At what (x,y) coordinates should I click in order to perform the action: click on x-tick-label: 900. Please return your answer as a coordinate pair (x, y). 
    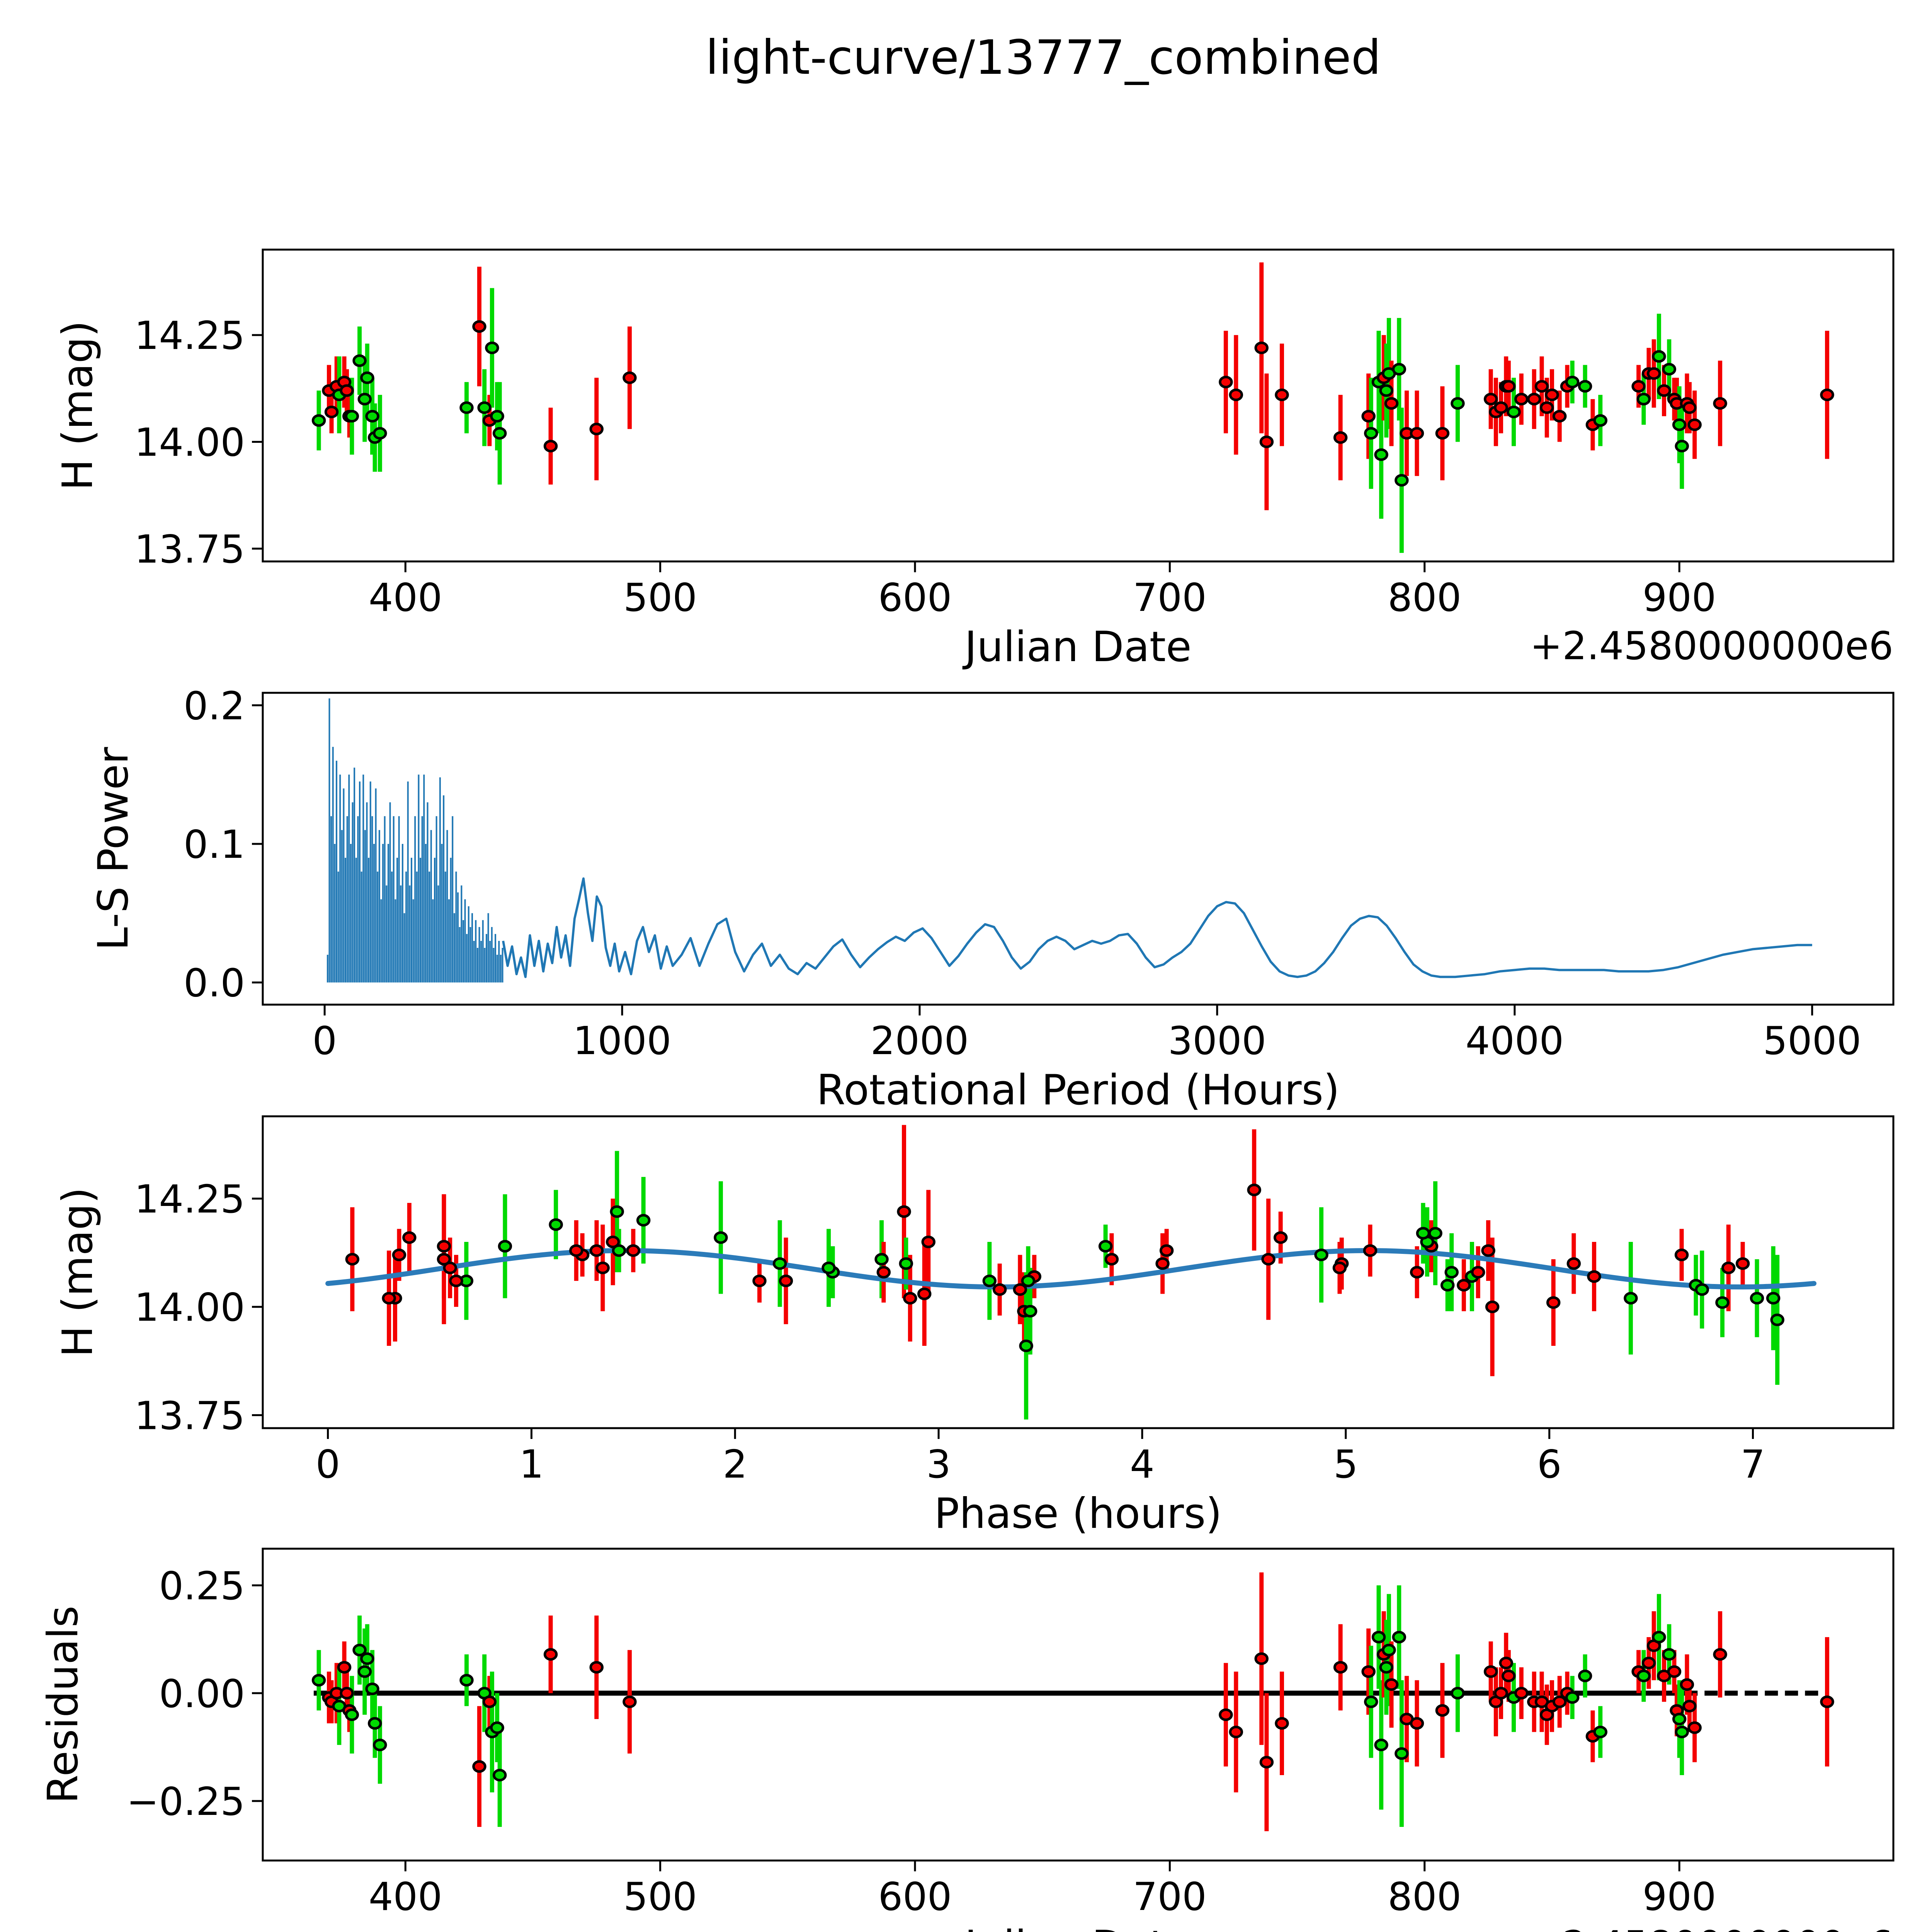
    Looking at the image, I should click on (1680, 597).